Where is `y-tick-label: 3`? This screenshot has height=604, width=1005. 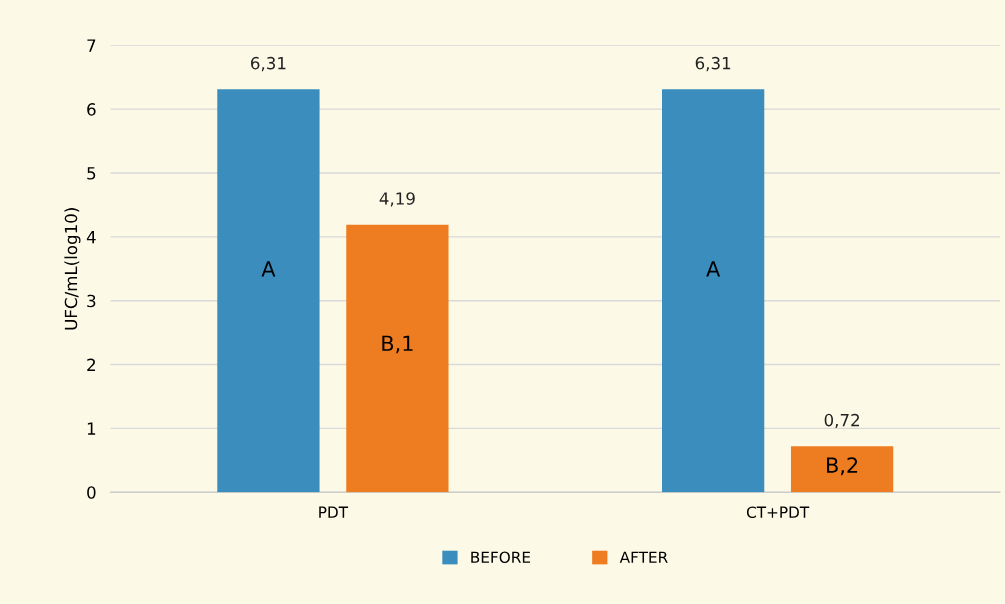 y-tick-label: 3 is located at coordinates (91, 301).